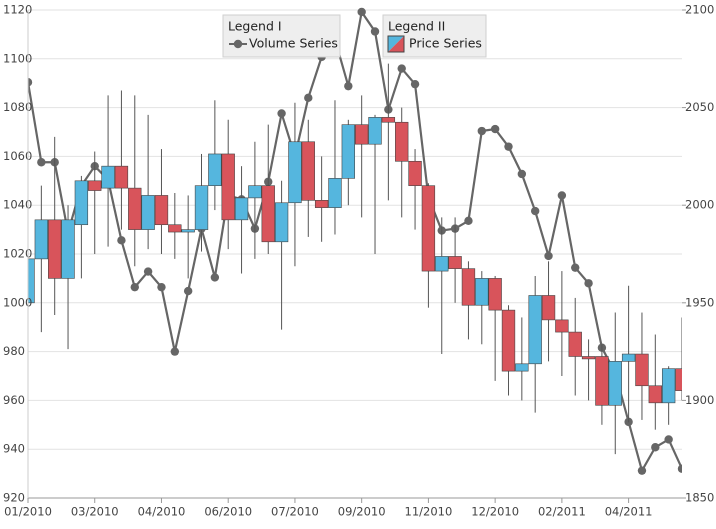 The width and height of the screenshot is (716, 529). Describe the element at coordinates (699, 205) in the screenshot. I see `y2-tick-label: 2000` at that location.